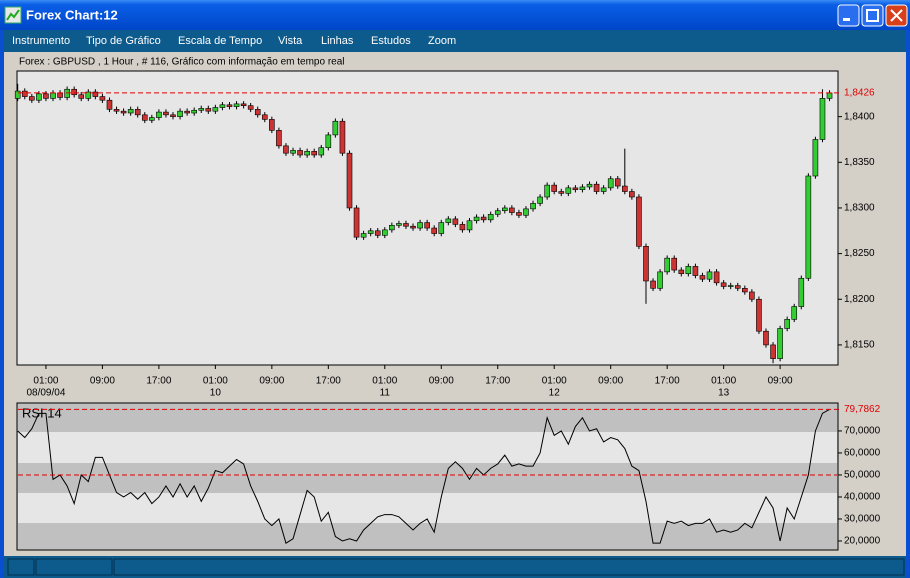  I want to click on status-bar, so click(455, 567).